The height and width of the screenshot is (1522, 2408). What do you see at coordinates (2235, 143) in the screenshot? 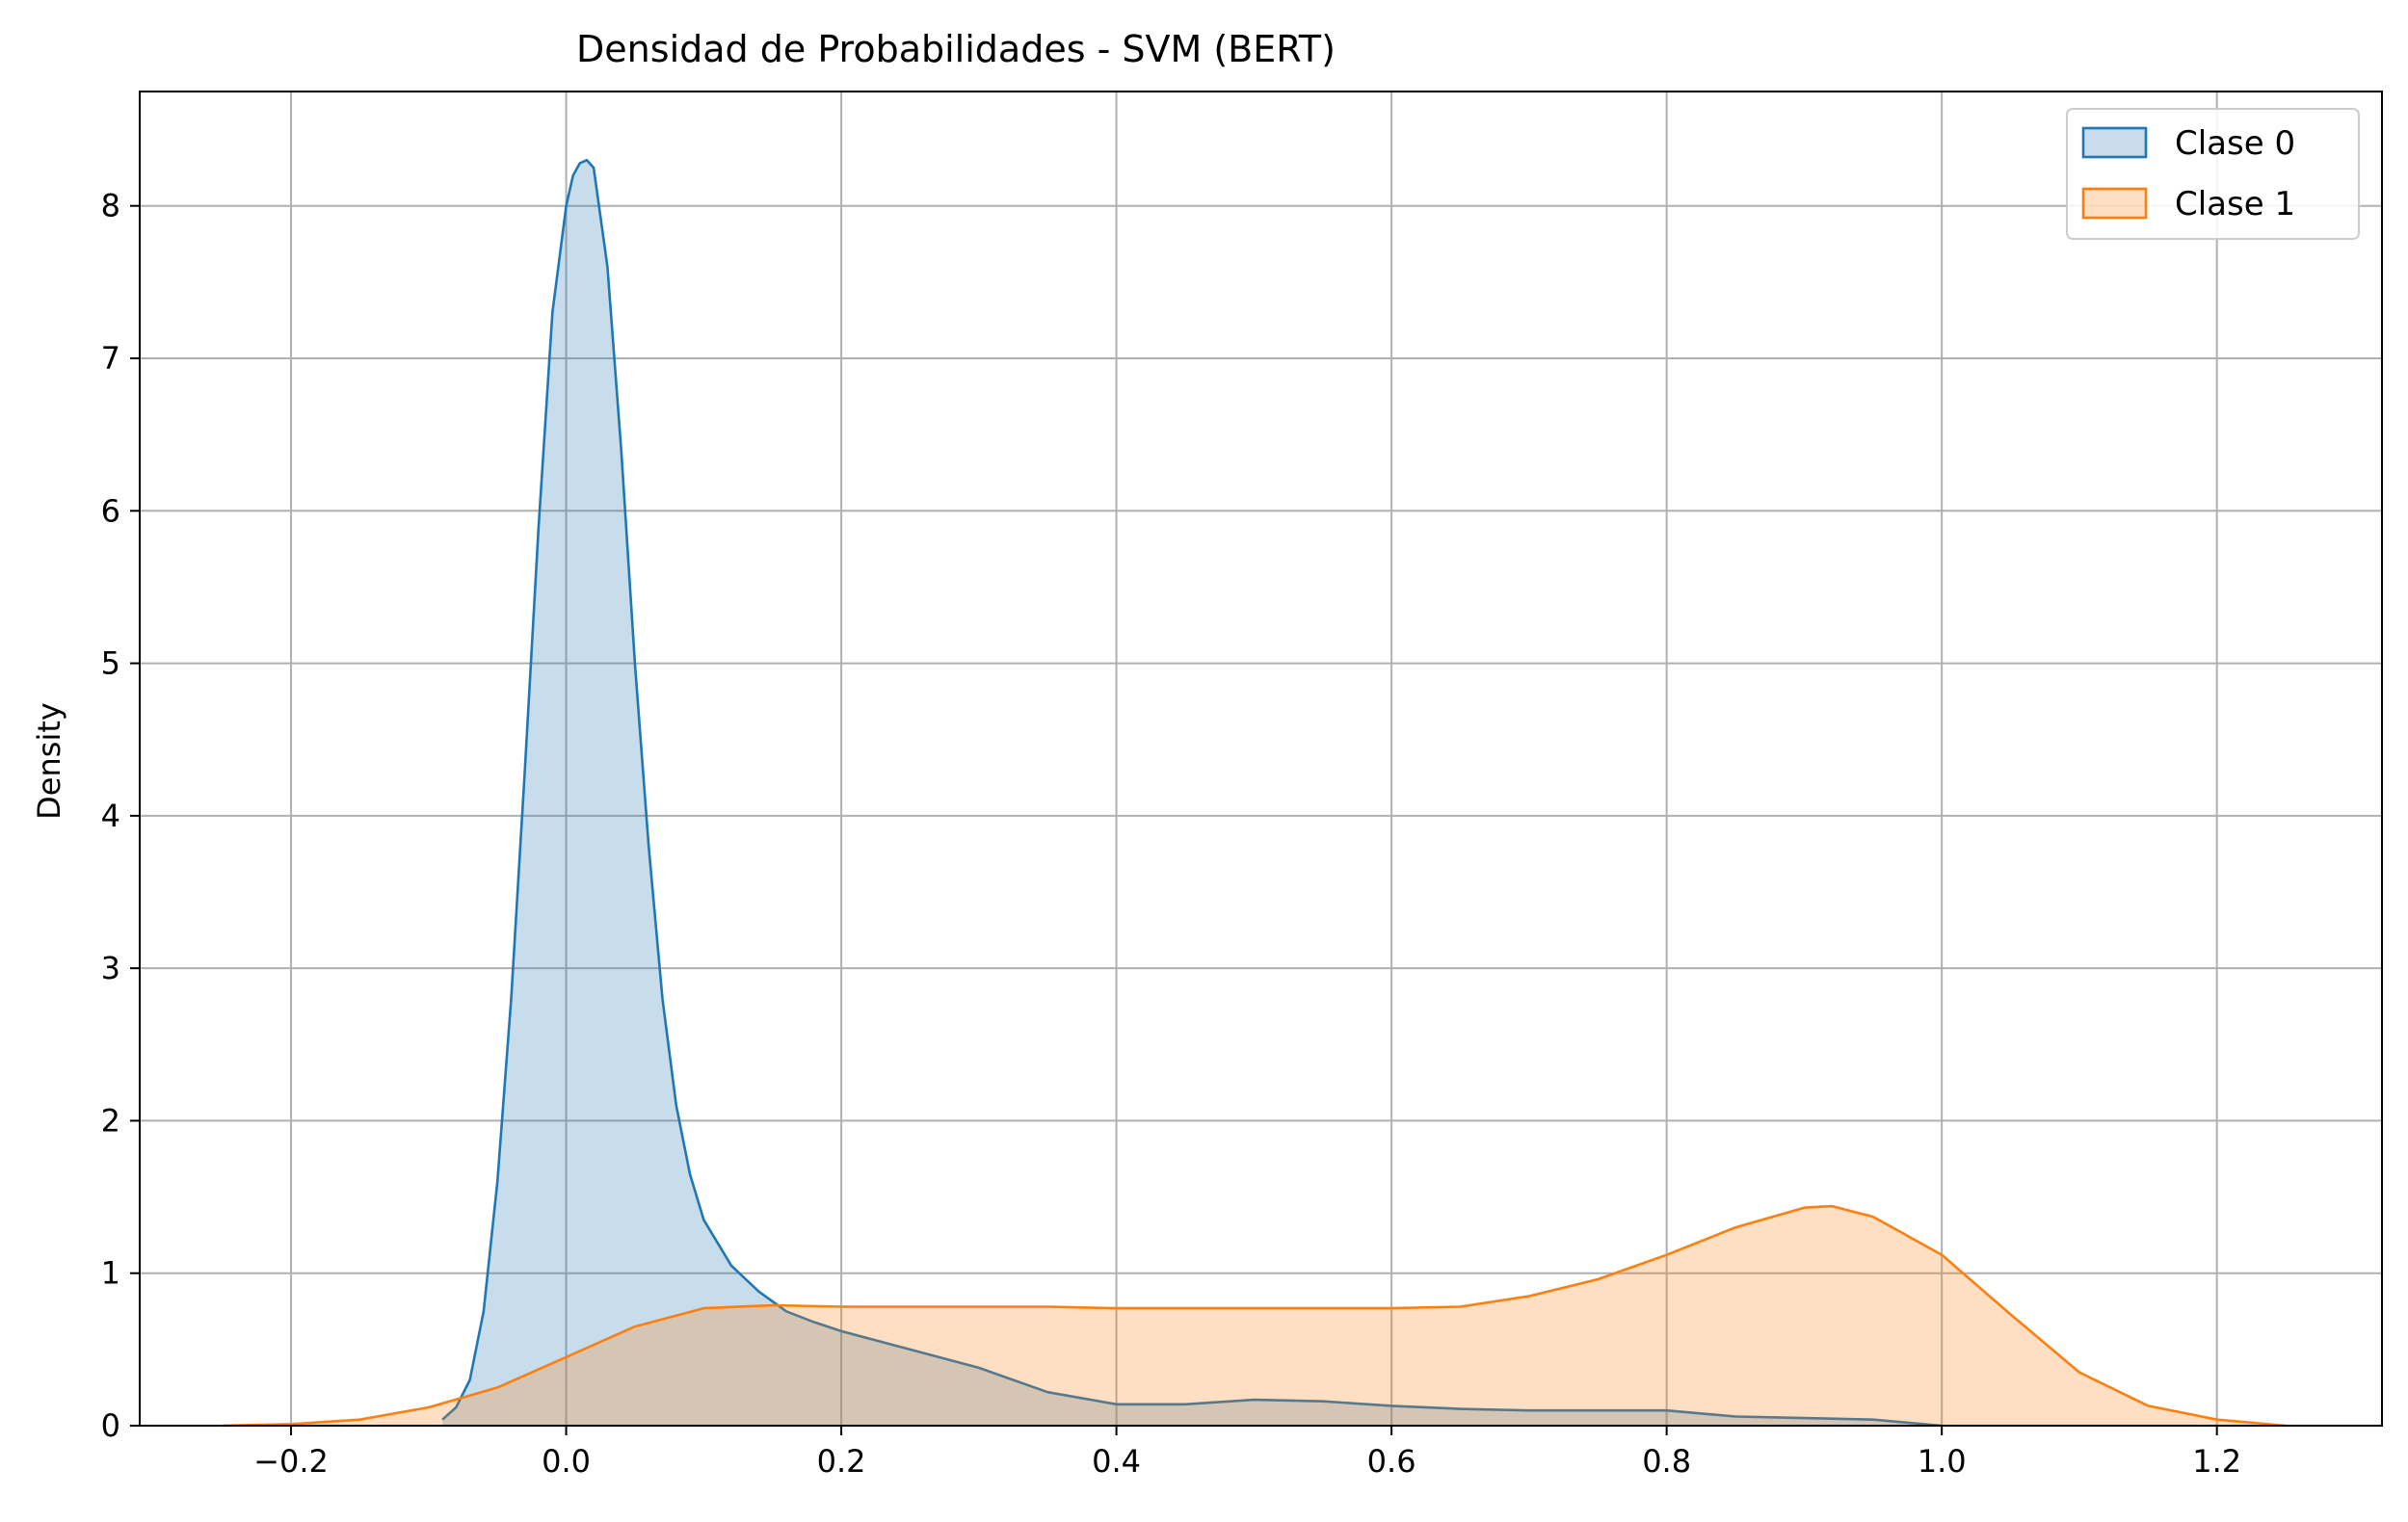
I see `legend-label: Clase 0` at bounding box center [2235, 143].